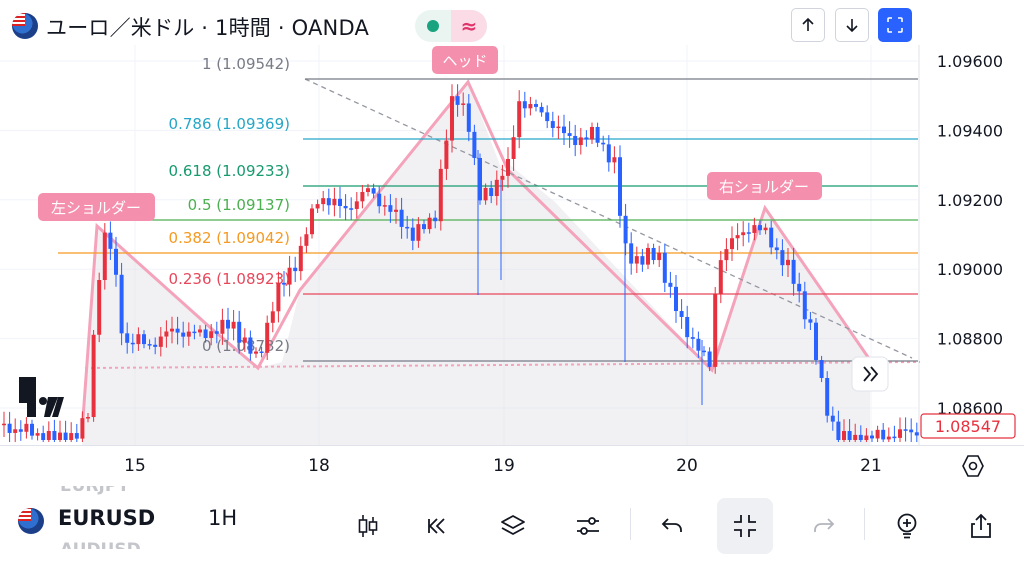  I want to click on double-chevron-right-icon, so click(871, 374).